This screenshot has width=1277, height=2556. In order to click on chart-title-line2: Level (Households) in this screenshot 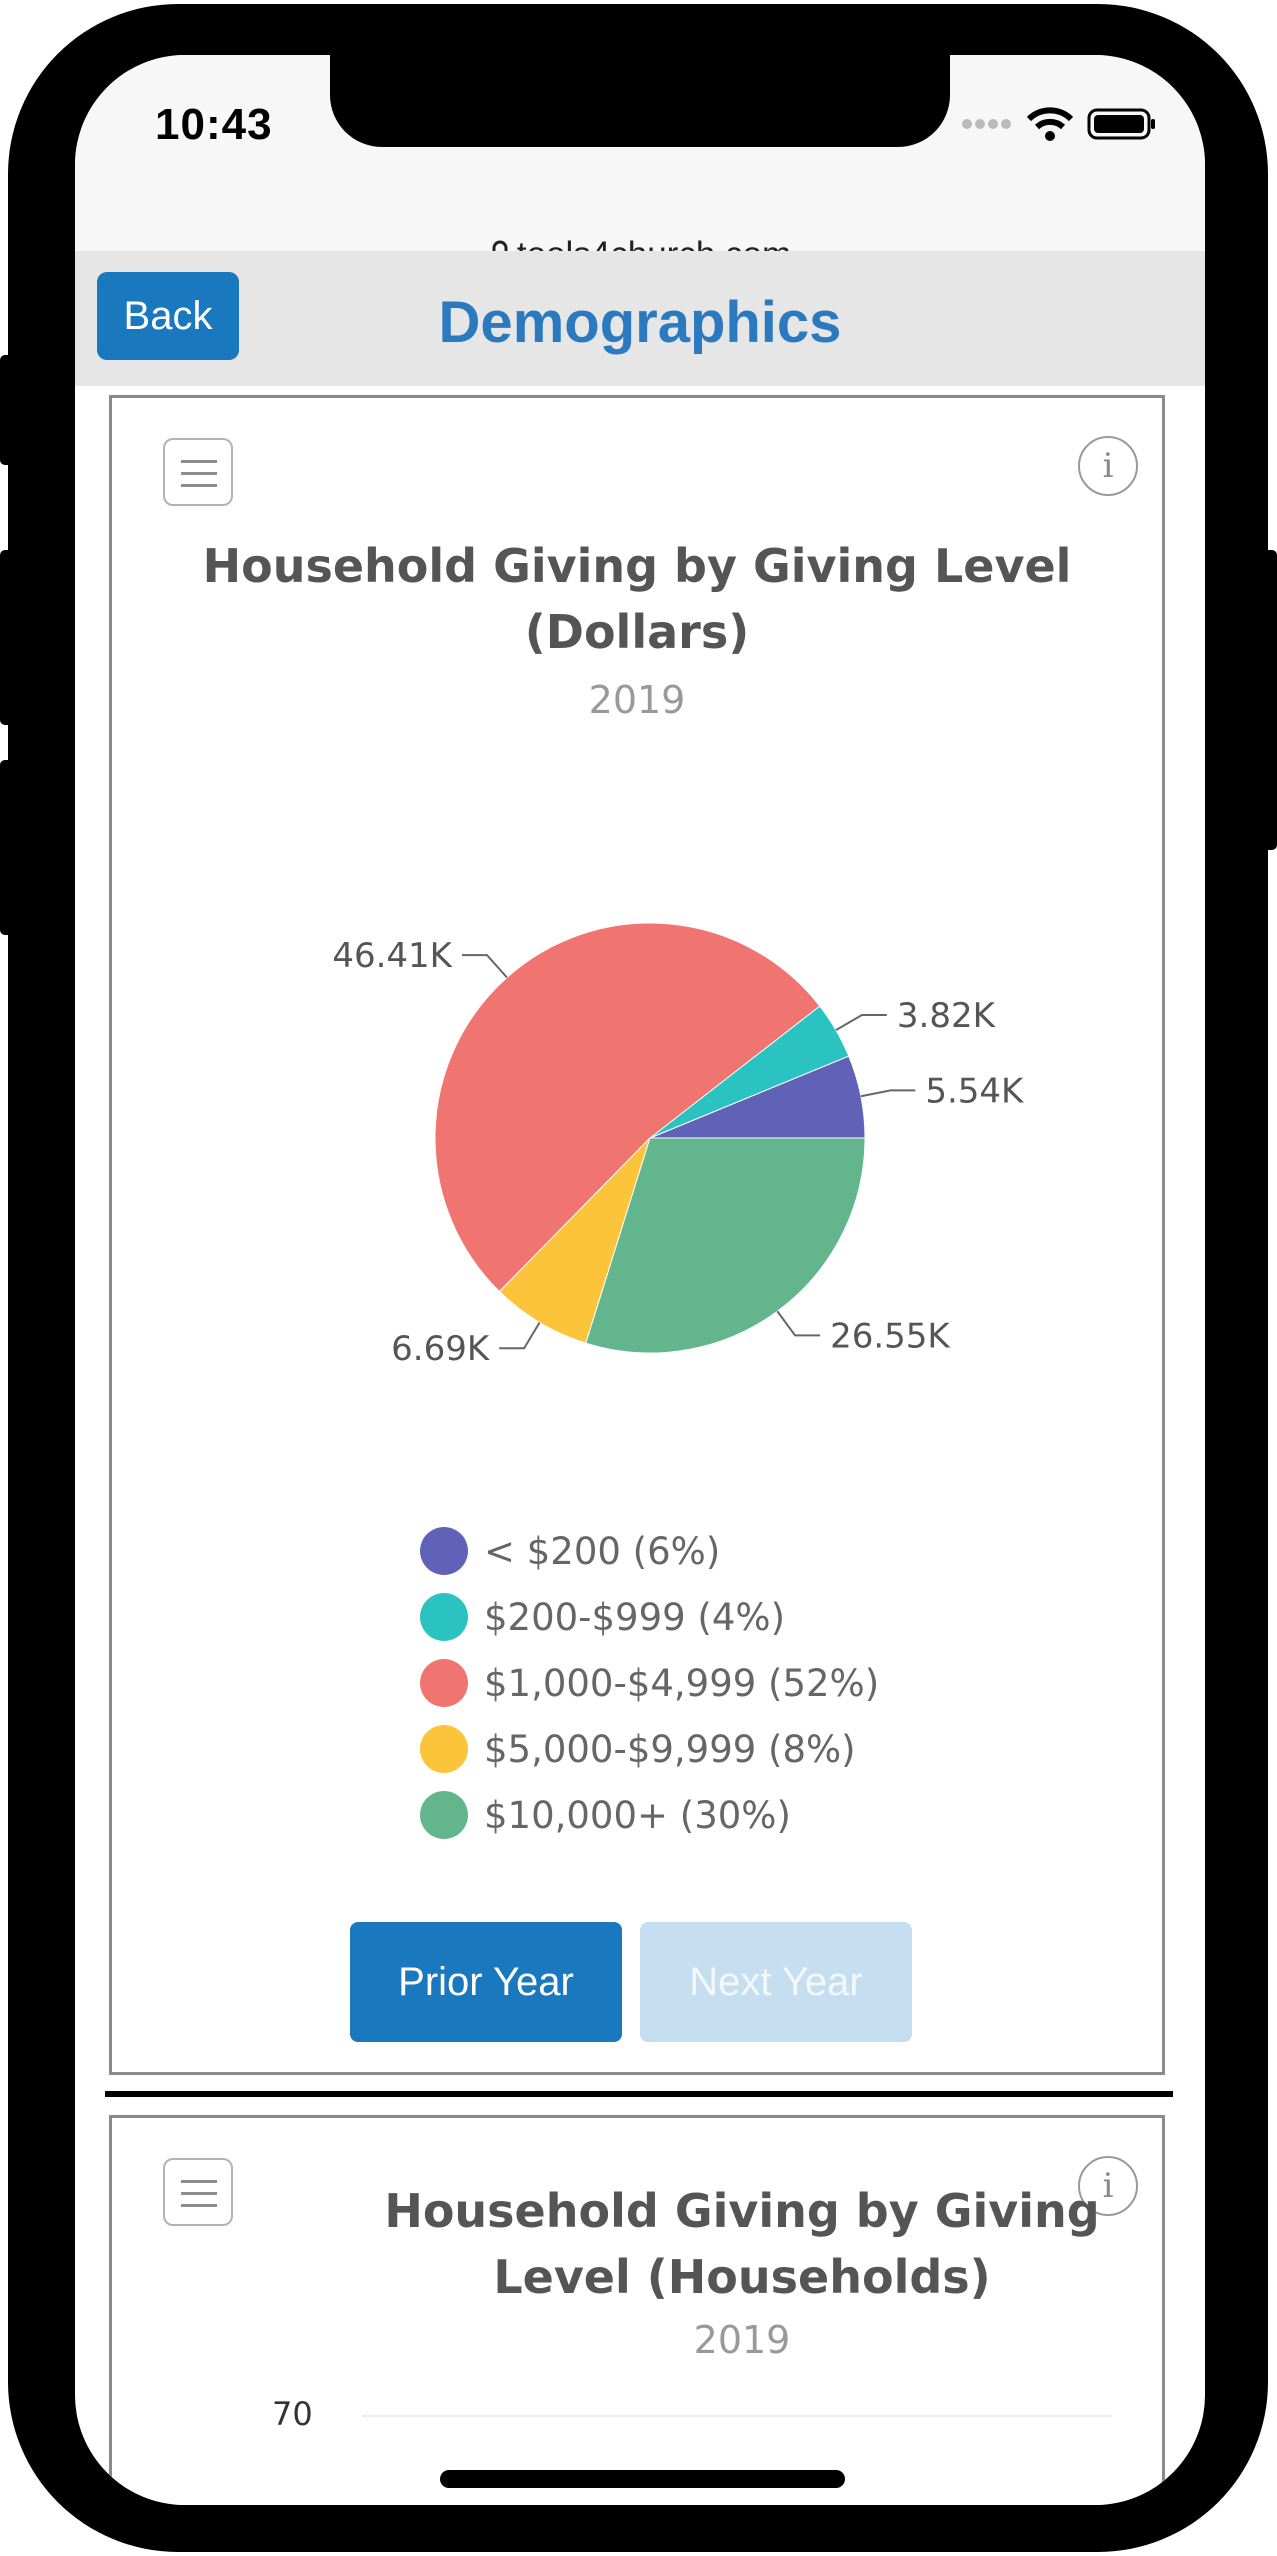, I will do `click(742, 2277)`.